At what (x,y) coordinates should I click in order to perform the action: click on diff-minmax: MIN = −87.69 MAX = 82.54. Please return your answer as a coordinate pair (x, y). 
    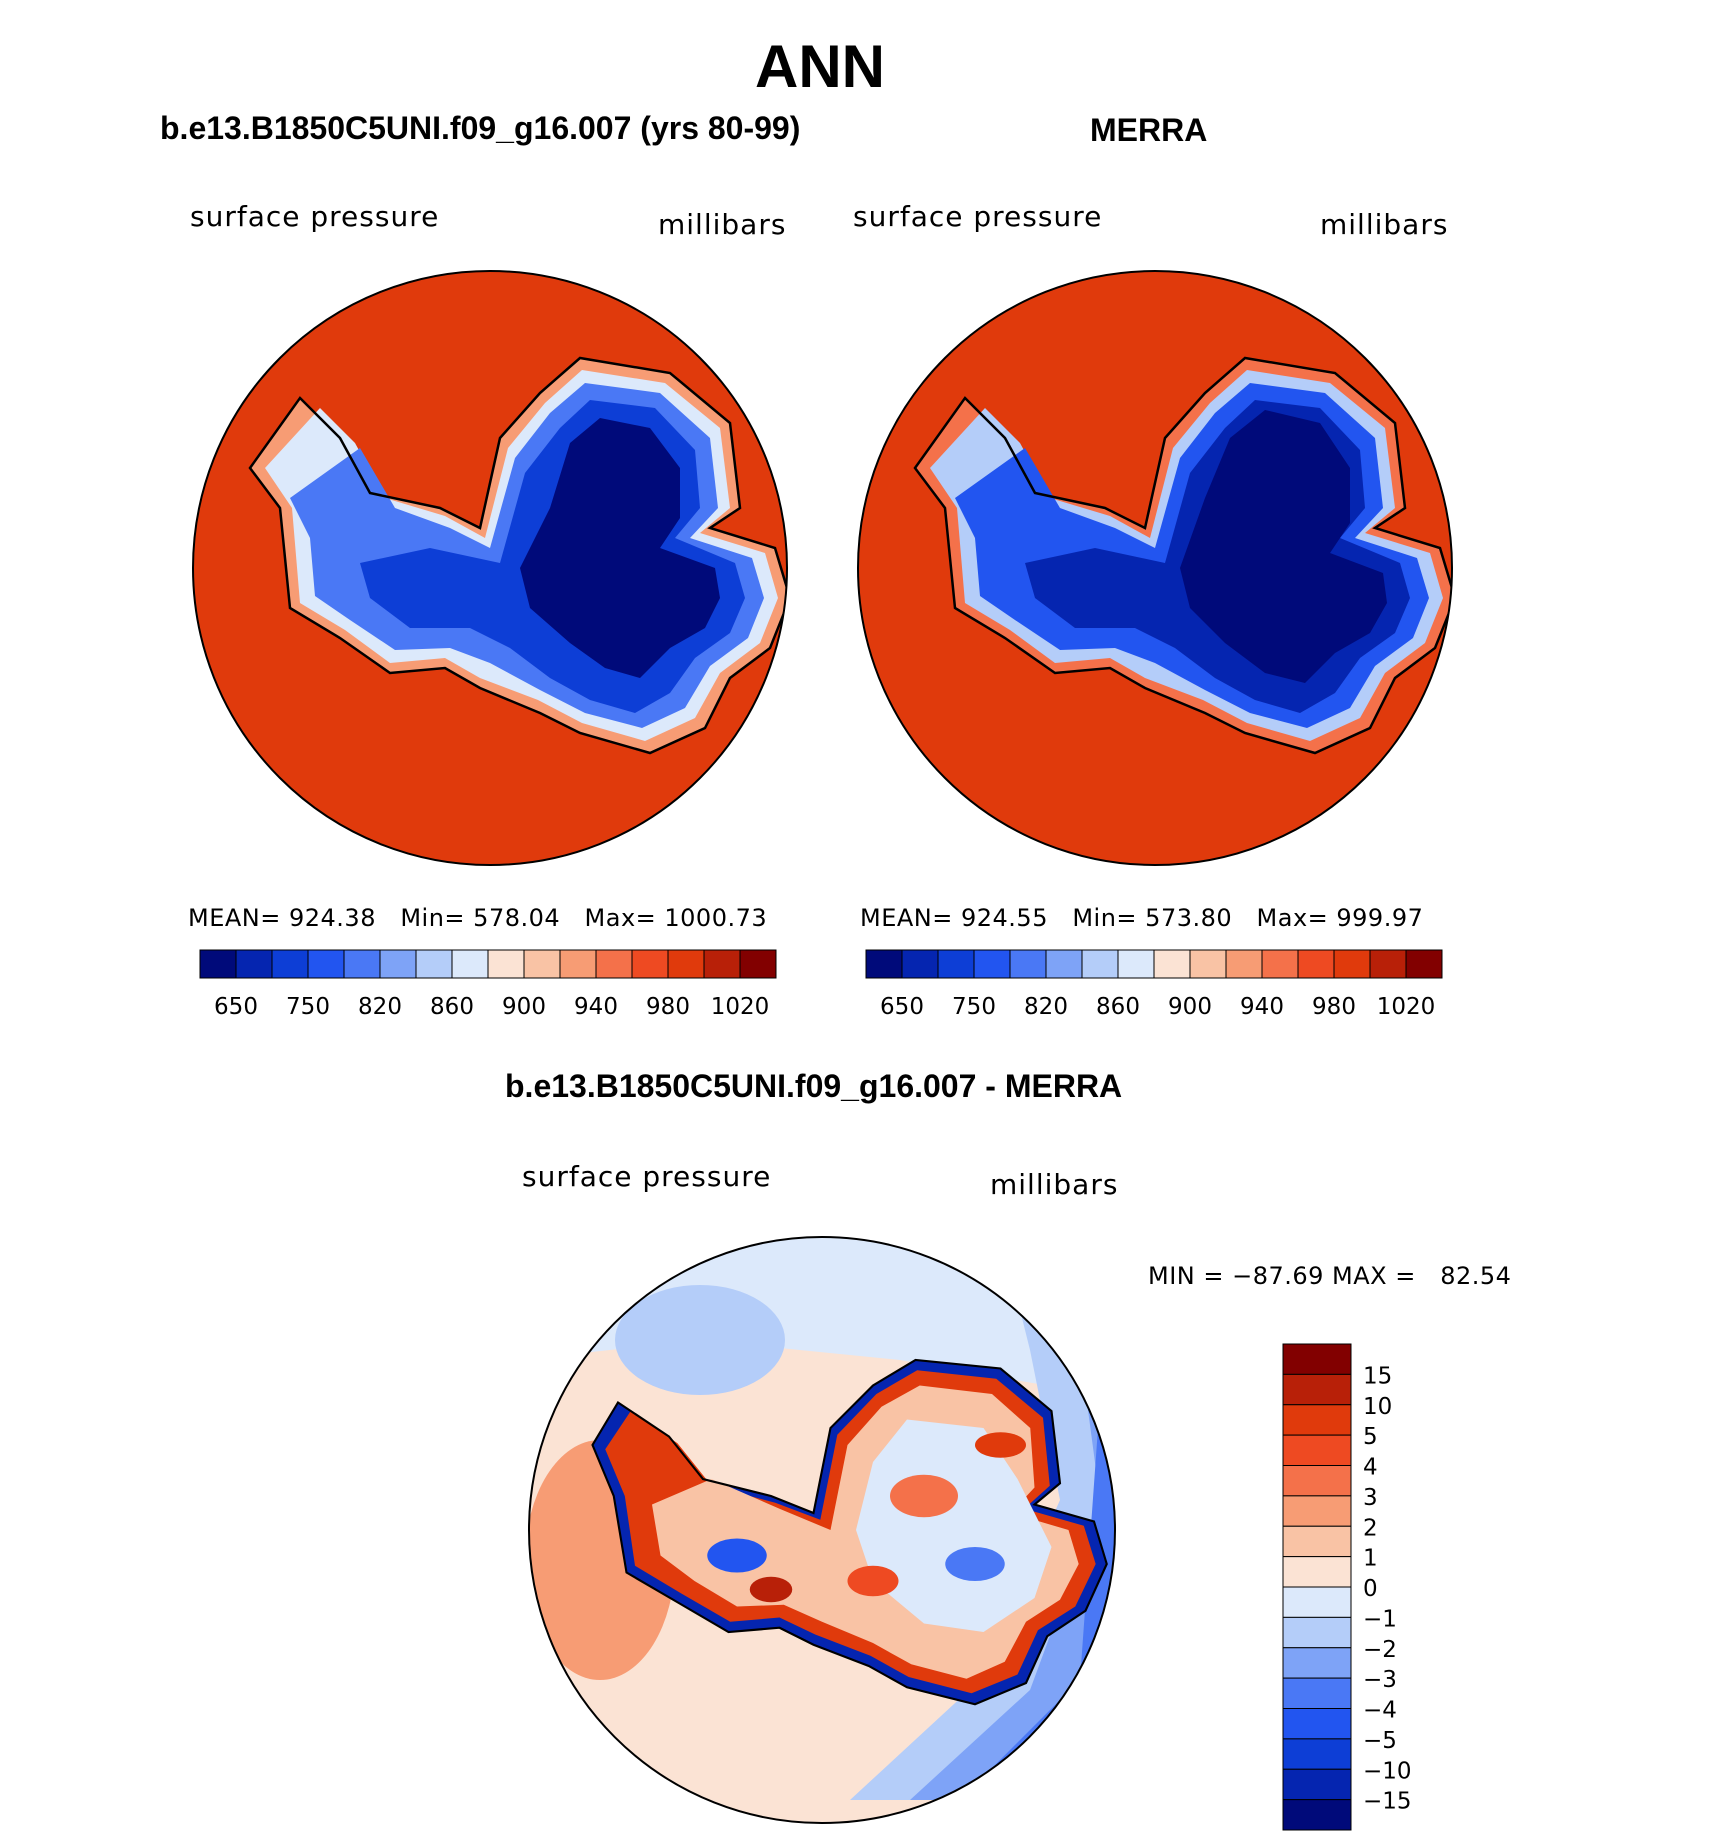
    Looking at the image, I should click on (1330, 1276).